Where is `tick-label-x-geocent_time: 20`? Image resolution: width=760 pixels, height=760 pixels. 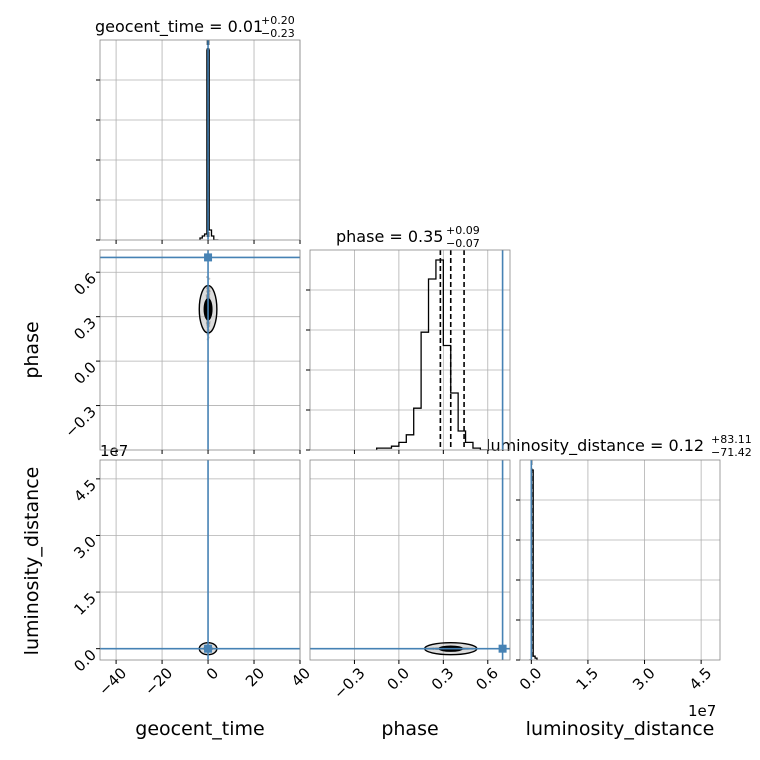 tick-label-x-geocent_time: 20 is located at coordinates (255, 677).